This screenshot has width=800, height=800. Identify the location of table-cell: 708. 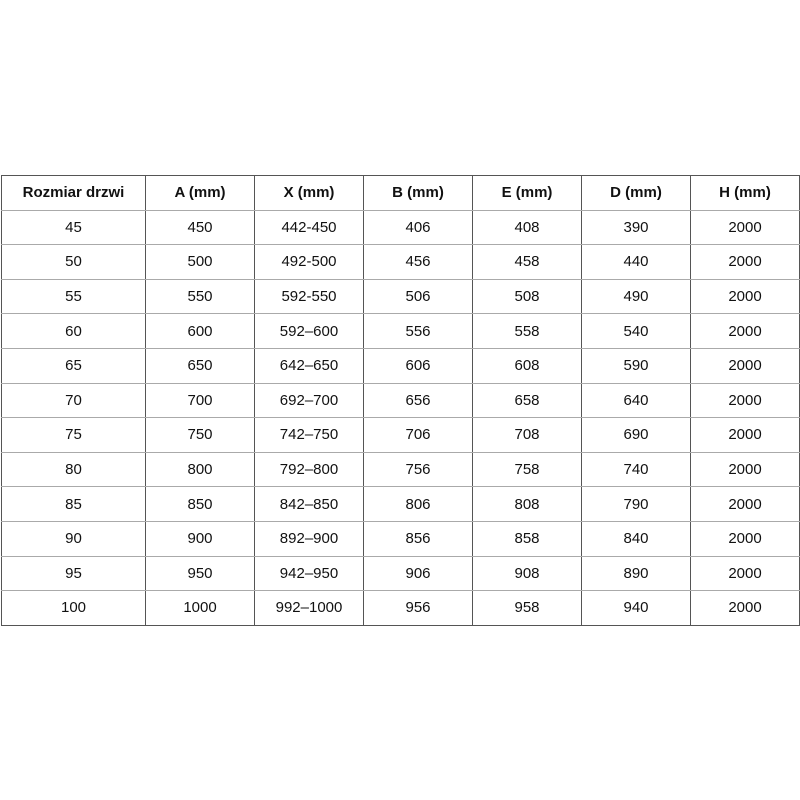
(527, 435).